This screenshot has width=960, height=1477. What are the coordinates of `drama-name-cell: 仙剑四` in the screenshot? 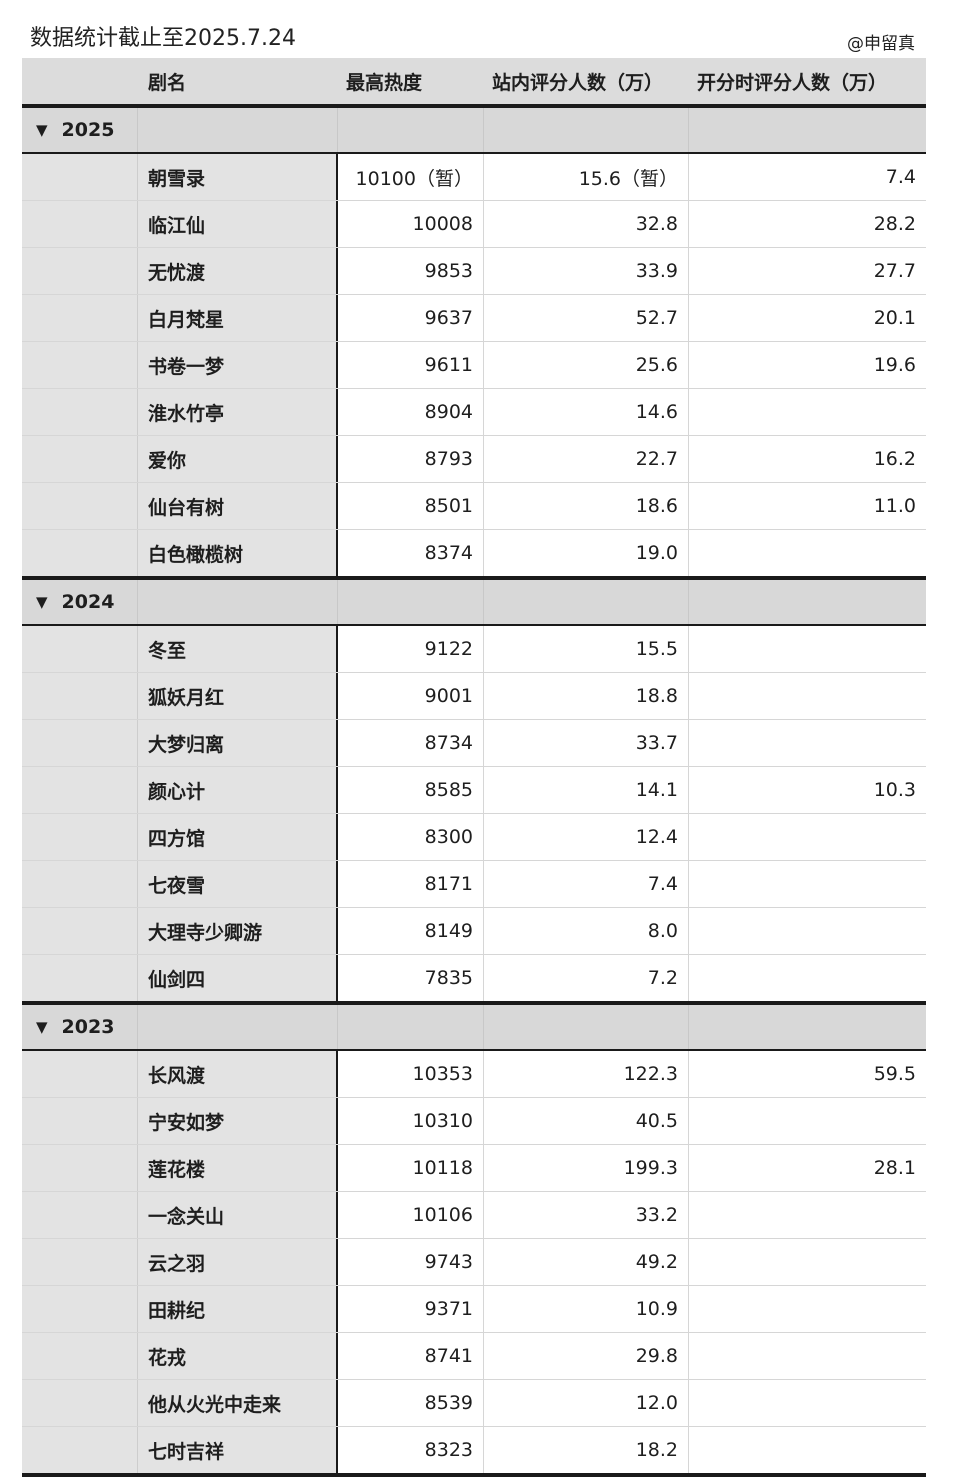 It's located at (238, 978).